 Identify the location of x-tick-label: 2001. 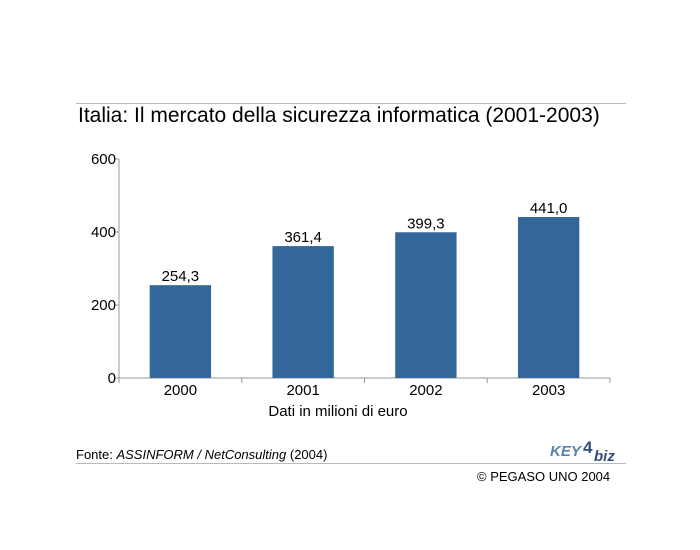
(302, 390).